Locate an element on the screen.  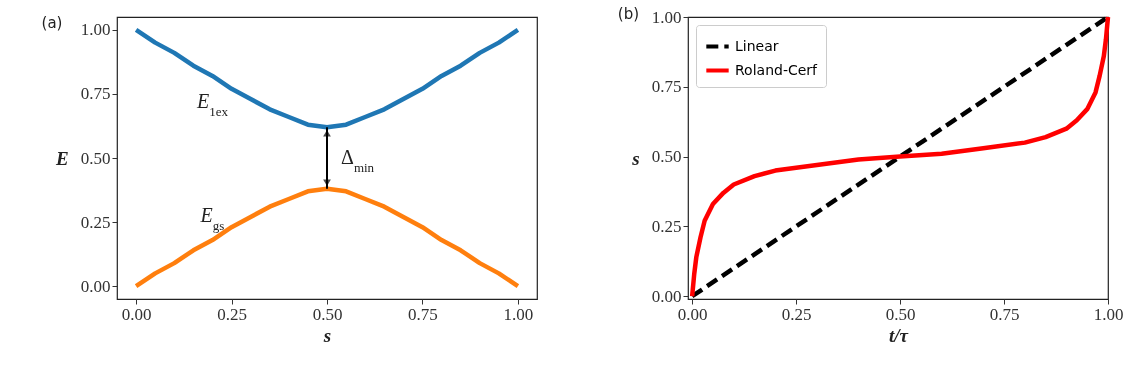
y-axis-title: E is located at coordinates (62, 158).